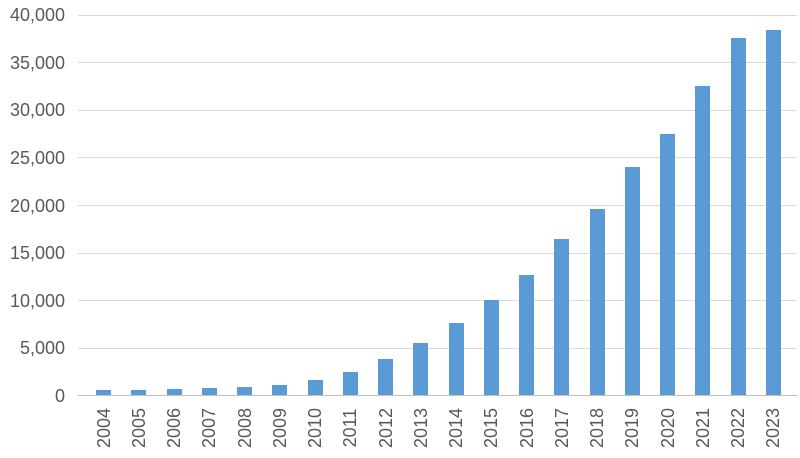 Image resolution: width=800 pixels, height=458 pixels. What do you see at coordinates (350, 383) in the screenshot?
I see `bar-2011` at bounding box center [350, 383].